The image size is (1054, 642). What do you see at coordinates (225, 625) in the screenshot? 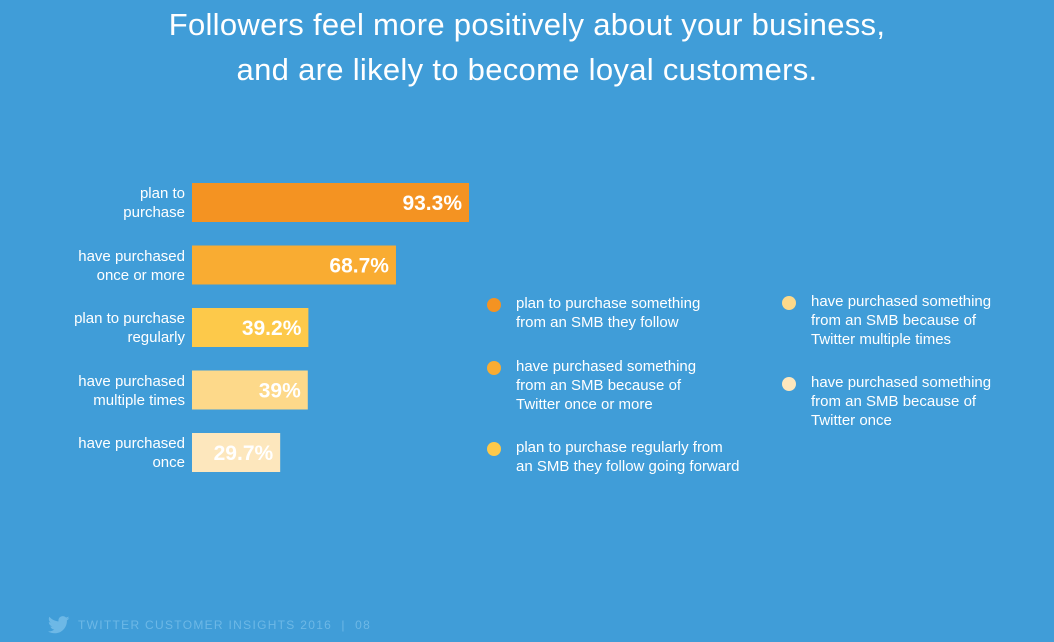
I see `footer-text: TWITTER CUSTOMER INSIGHTS 2016 | 08` at bounding box center [225, 625].